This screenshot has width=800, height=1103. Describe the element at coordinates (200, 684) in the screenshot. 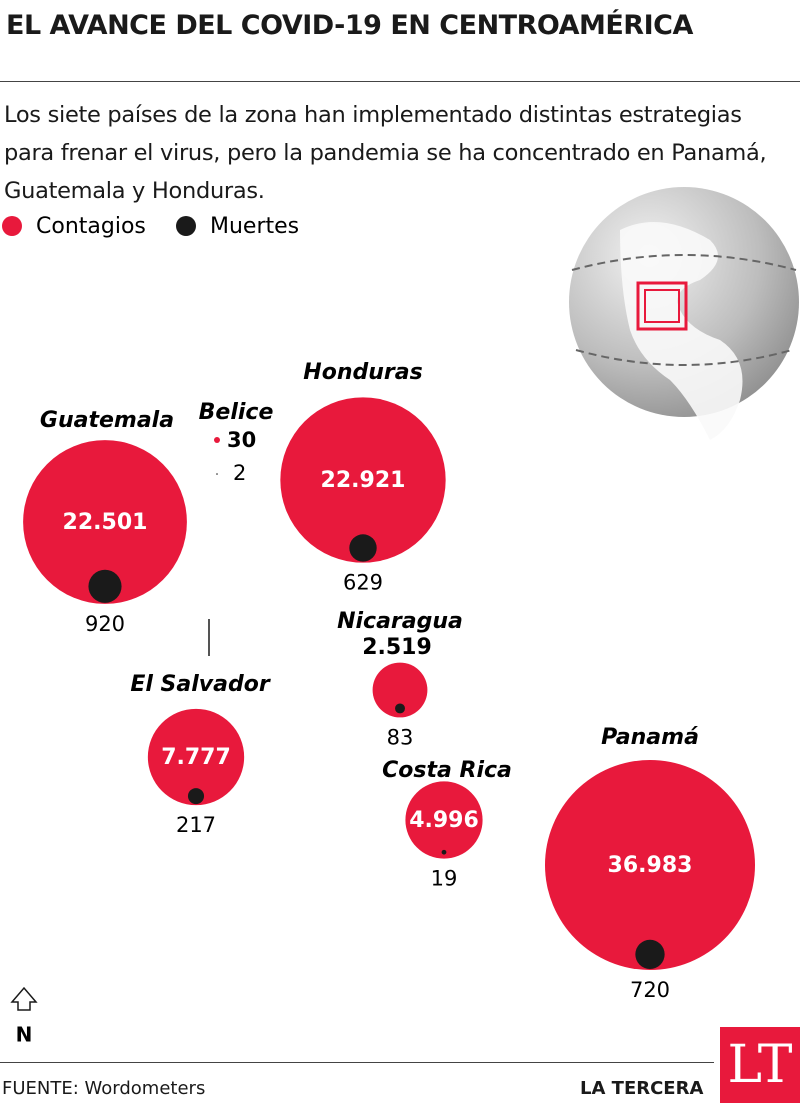

I see `country-name: El Salvador` at that location.